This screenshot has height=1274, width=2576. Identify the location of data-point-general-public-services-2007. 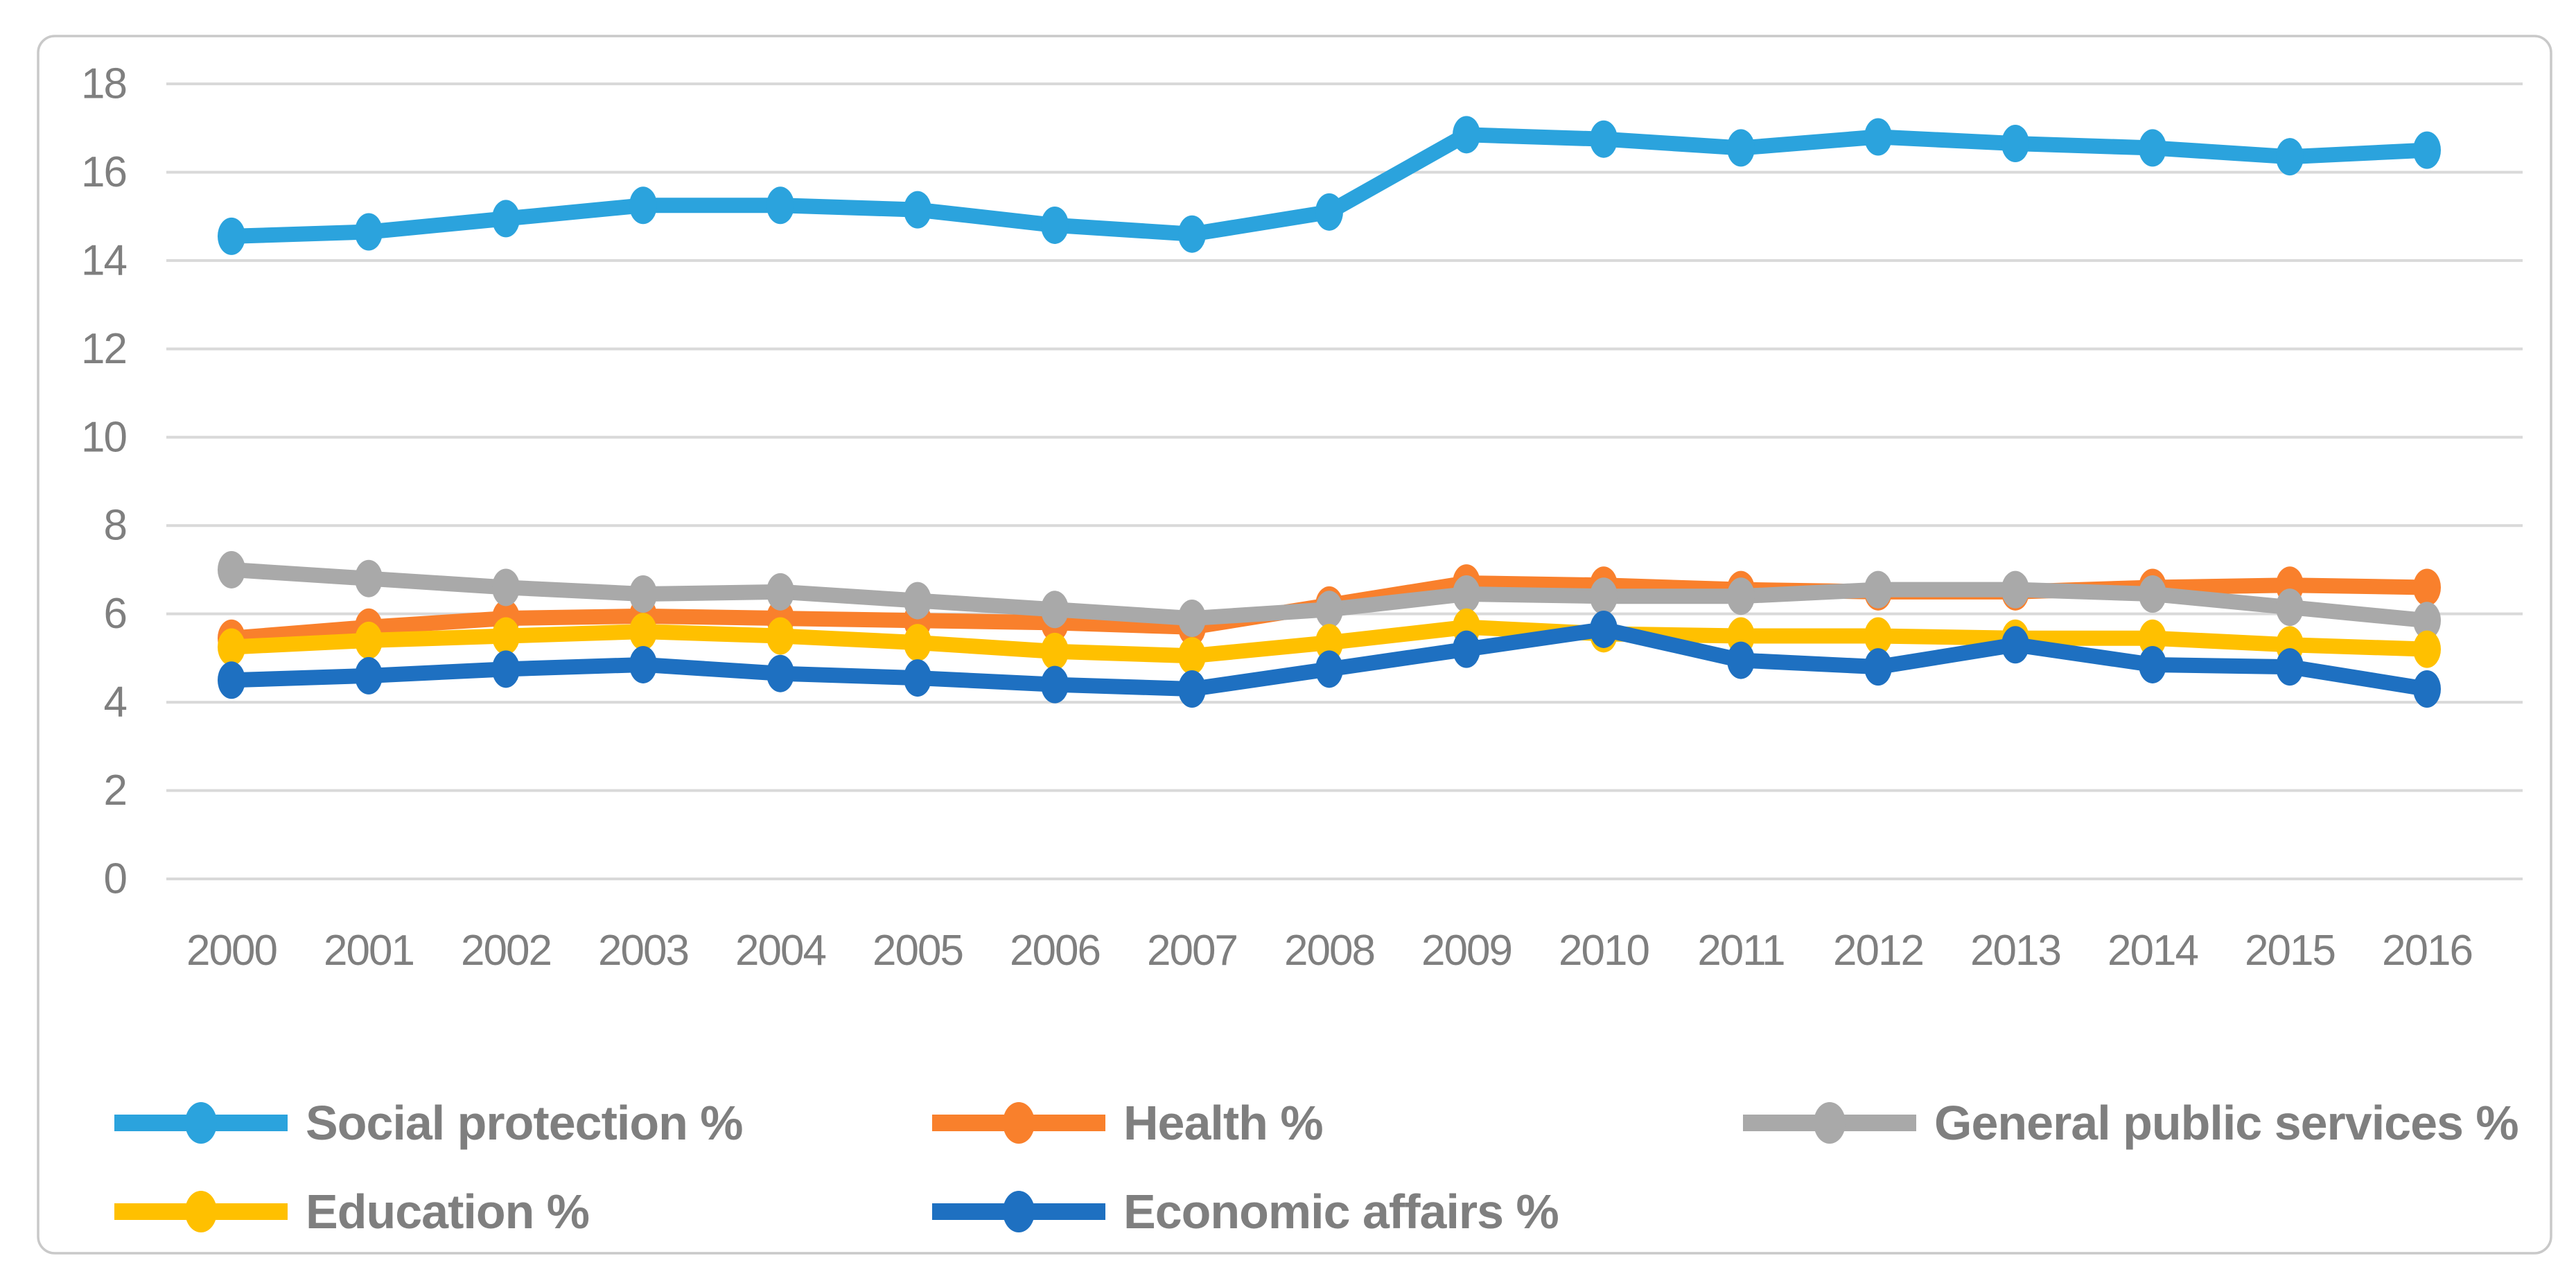
(1192, 619).